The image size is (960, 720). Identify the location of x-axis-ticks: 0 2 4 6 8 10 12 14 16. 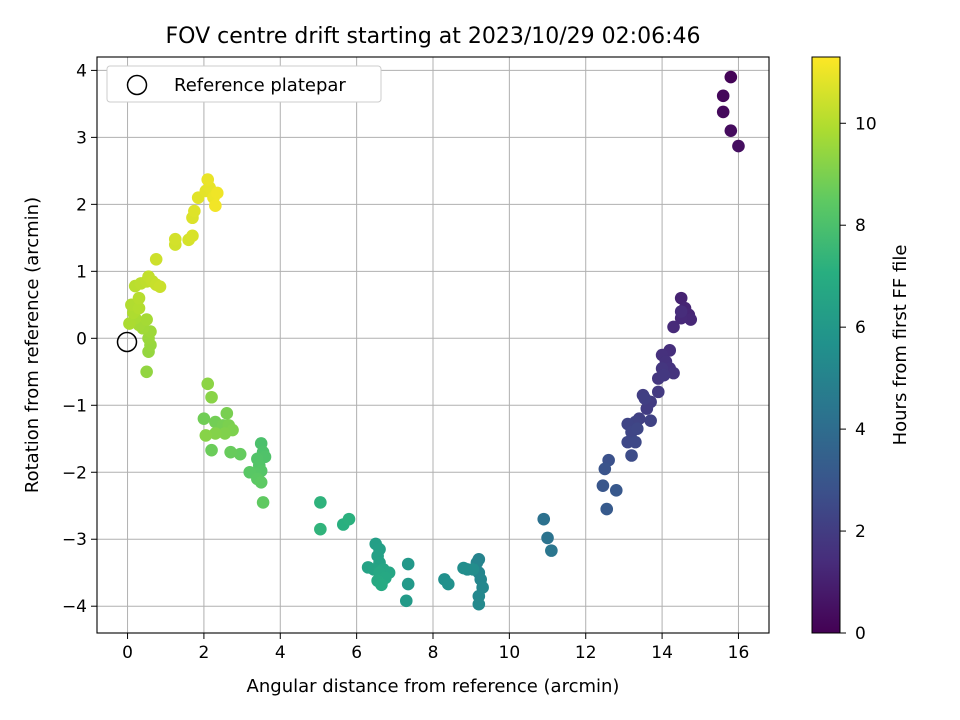
(435, 648).